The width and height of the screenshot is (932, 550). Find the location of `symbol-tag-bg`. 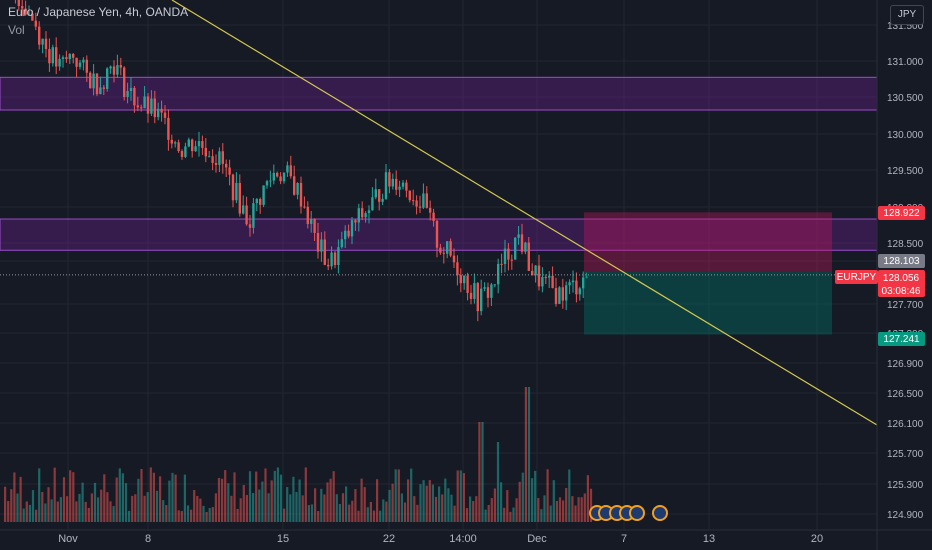

symbol-tag-bg is located at coordinates (856, 277).